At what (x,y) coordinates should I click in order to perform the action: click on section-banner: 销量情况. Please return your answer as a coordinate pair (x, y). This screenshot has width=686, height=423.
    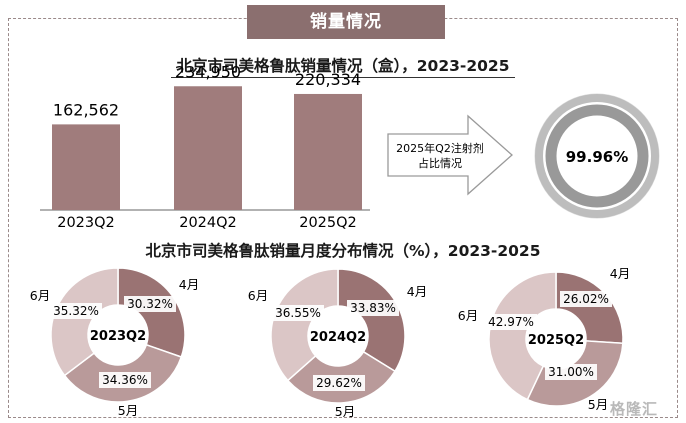
    Looking at the image, I should click on (346, 22).